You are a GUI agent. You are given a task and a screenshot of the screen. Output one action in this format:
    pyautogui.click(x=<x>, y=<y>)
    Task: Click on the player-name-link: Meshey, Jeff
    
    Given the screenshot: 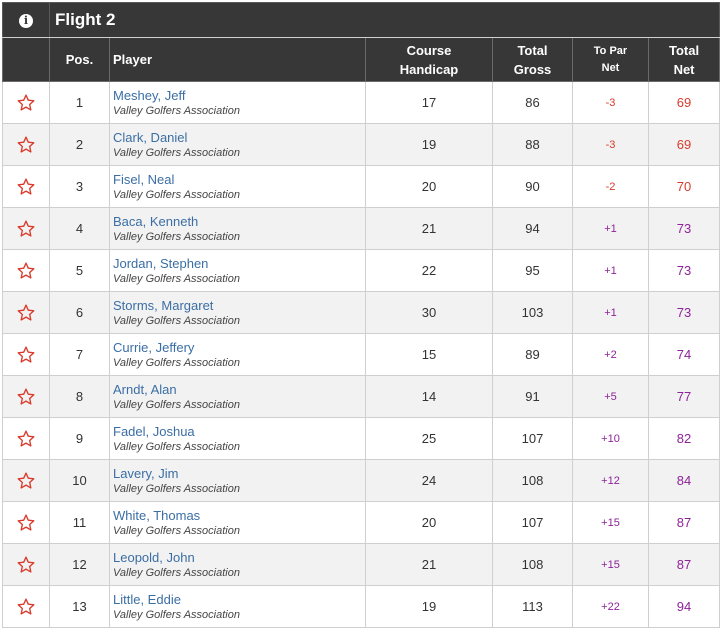 What is the action you would take?
    pyautogui.click(x=149, y=95)
    